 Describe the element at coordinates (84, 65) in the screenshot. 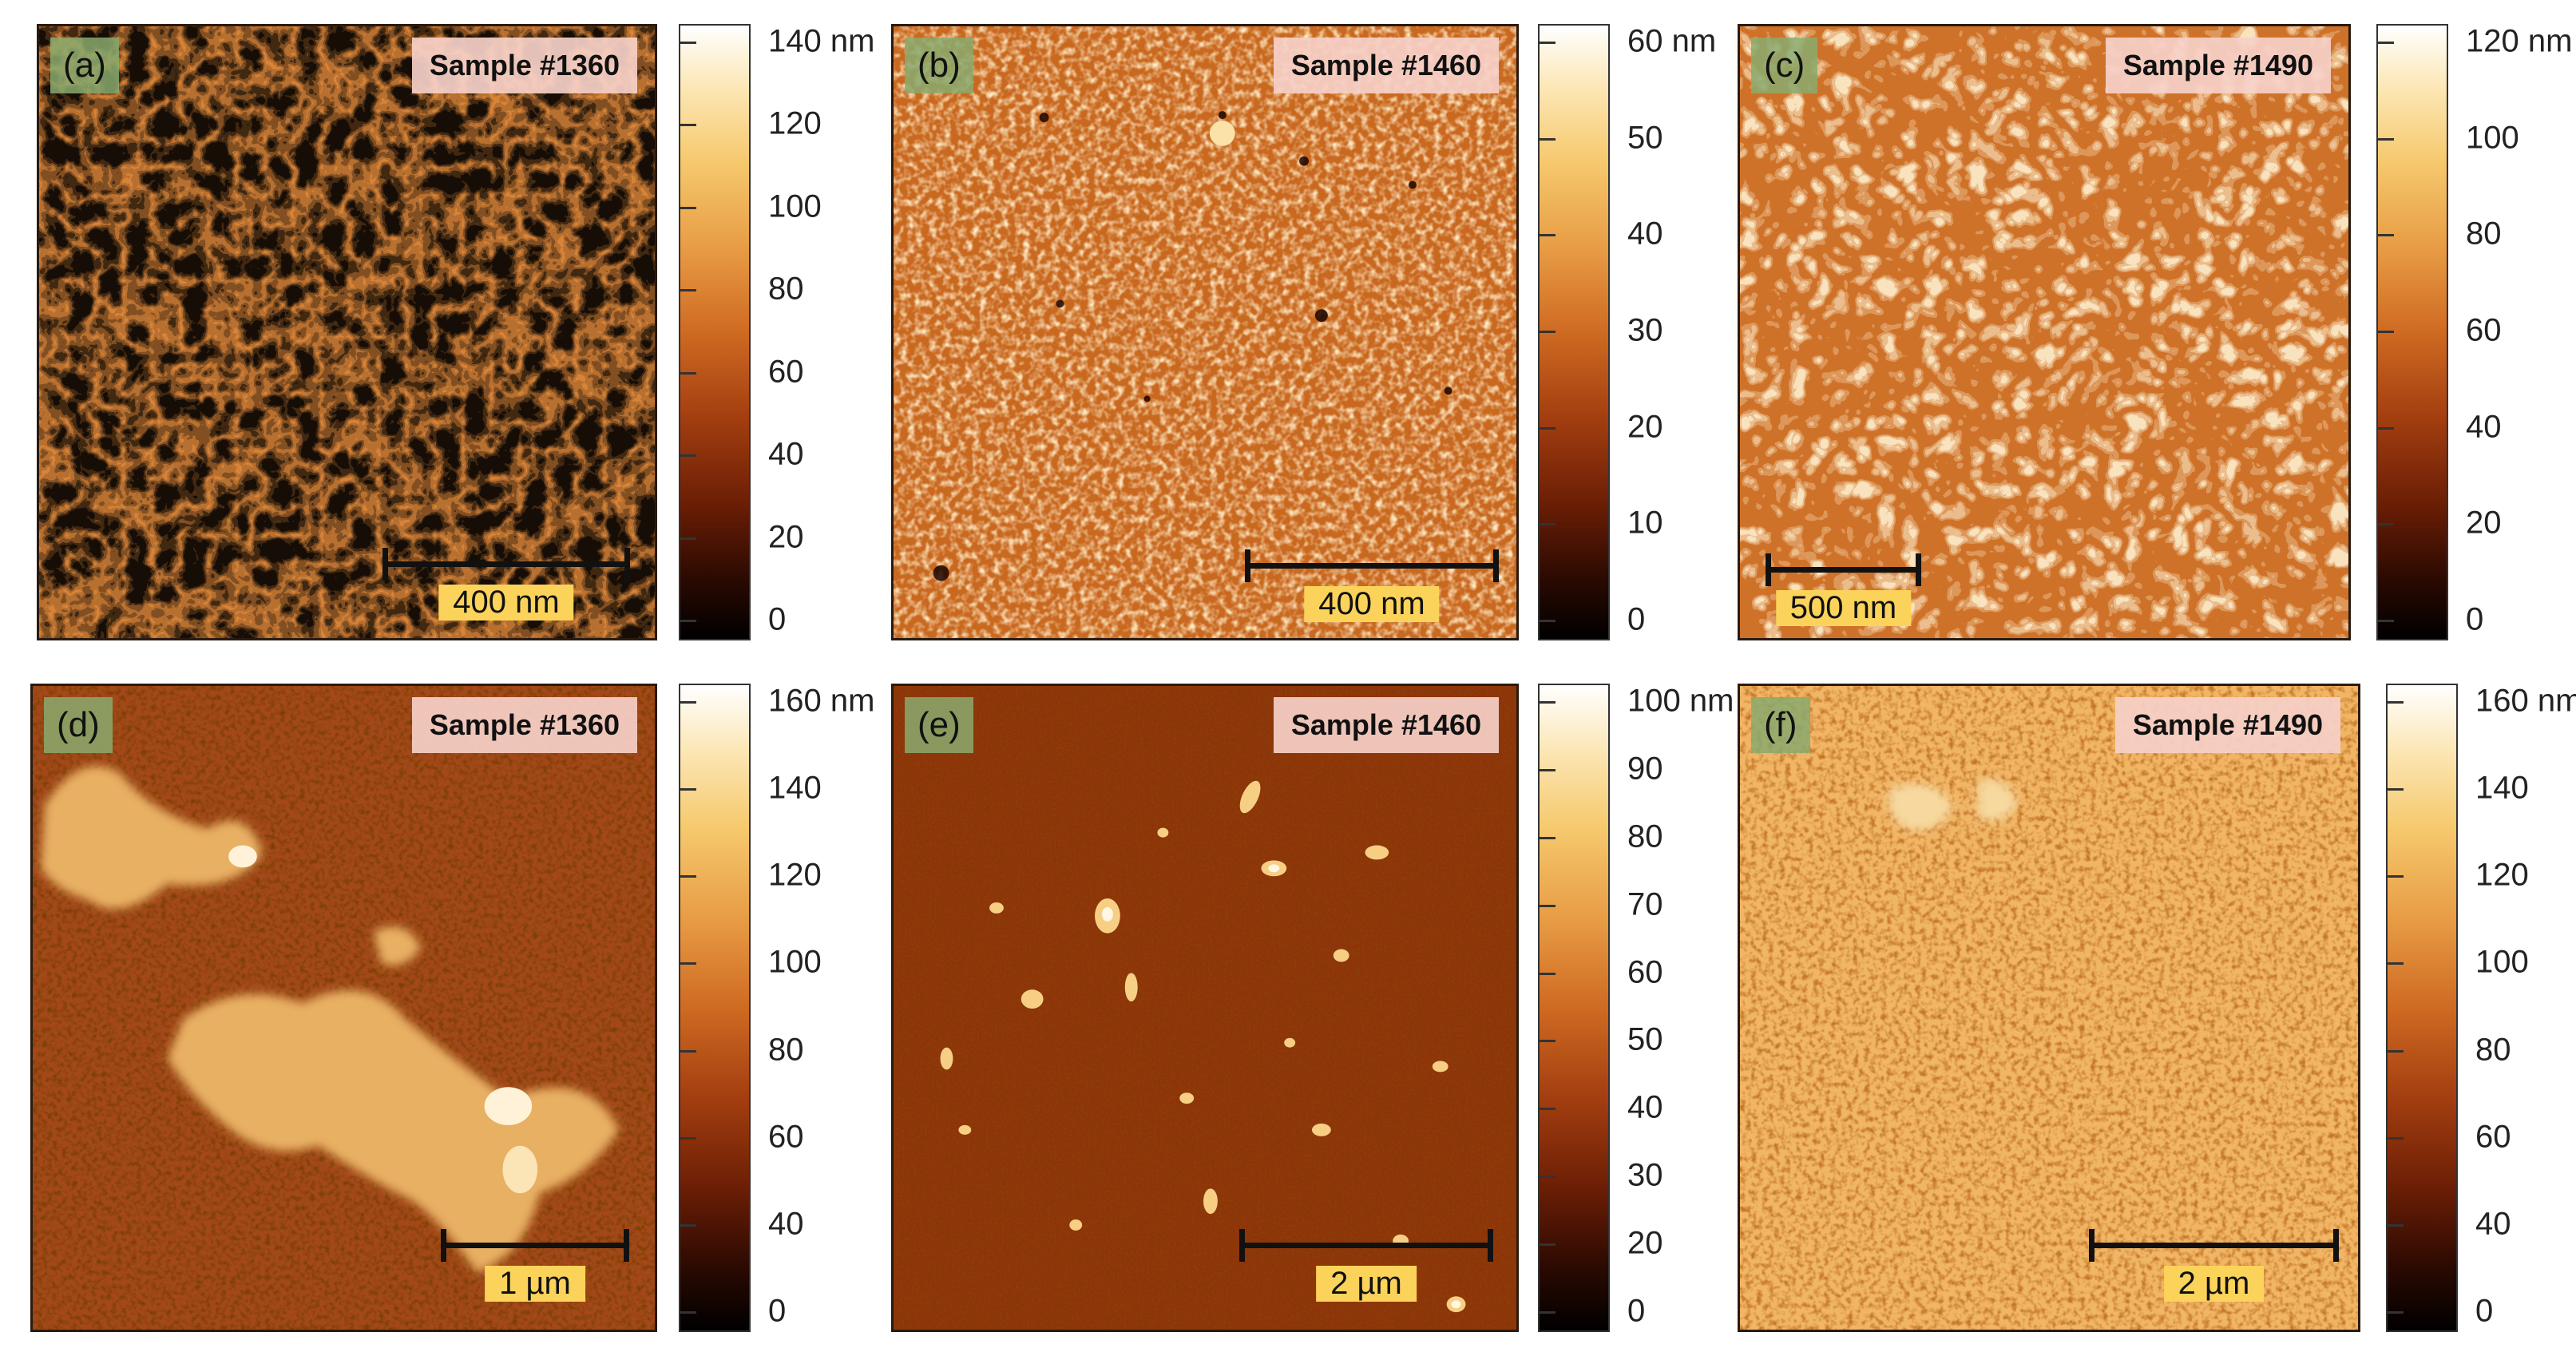

I see `panel-letter: (a)` at that location.